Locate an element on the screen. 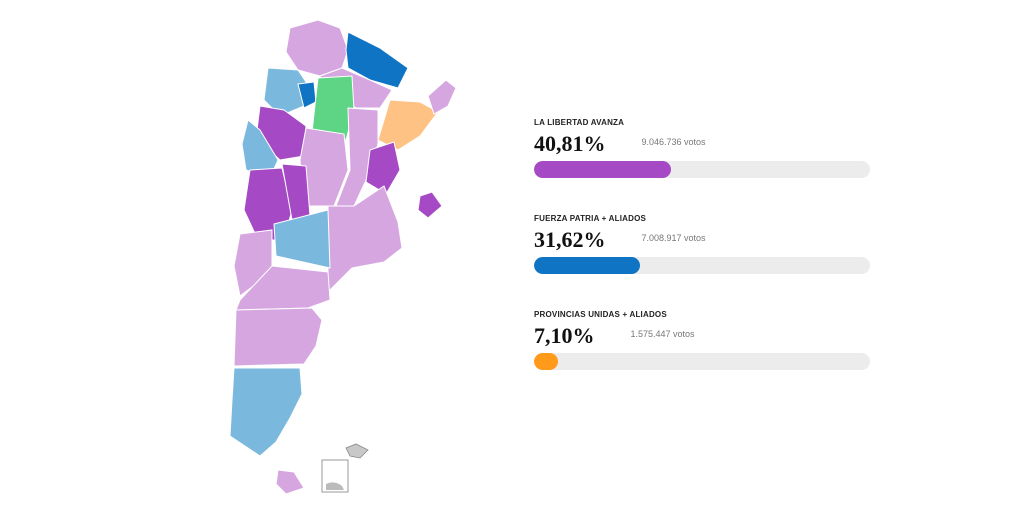  party-percent: 7,10% is located at coordinates (564, 335).